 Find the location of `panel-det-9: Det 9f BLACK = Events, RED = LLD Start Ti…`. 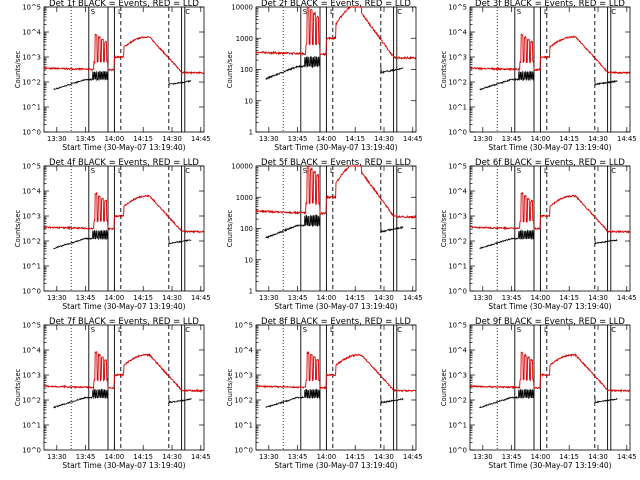

panel-det-9: Det 9f BLACK = Events, RED = LLD Start Ti… is located at coordinates (538, 393).